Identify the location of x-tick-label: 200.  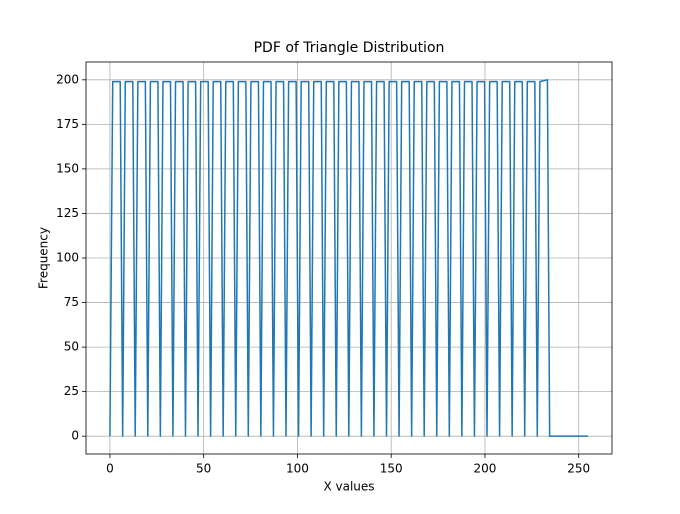
(485, 469).